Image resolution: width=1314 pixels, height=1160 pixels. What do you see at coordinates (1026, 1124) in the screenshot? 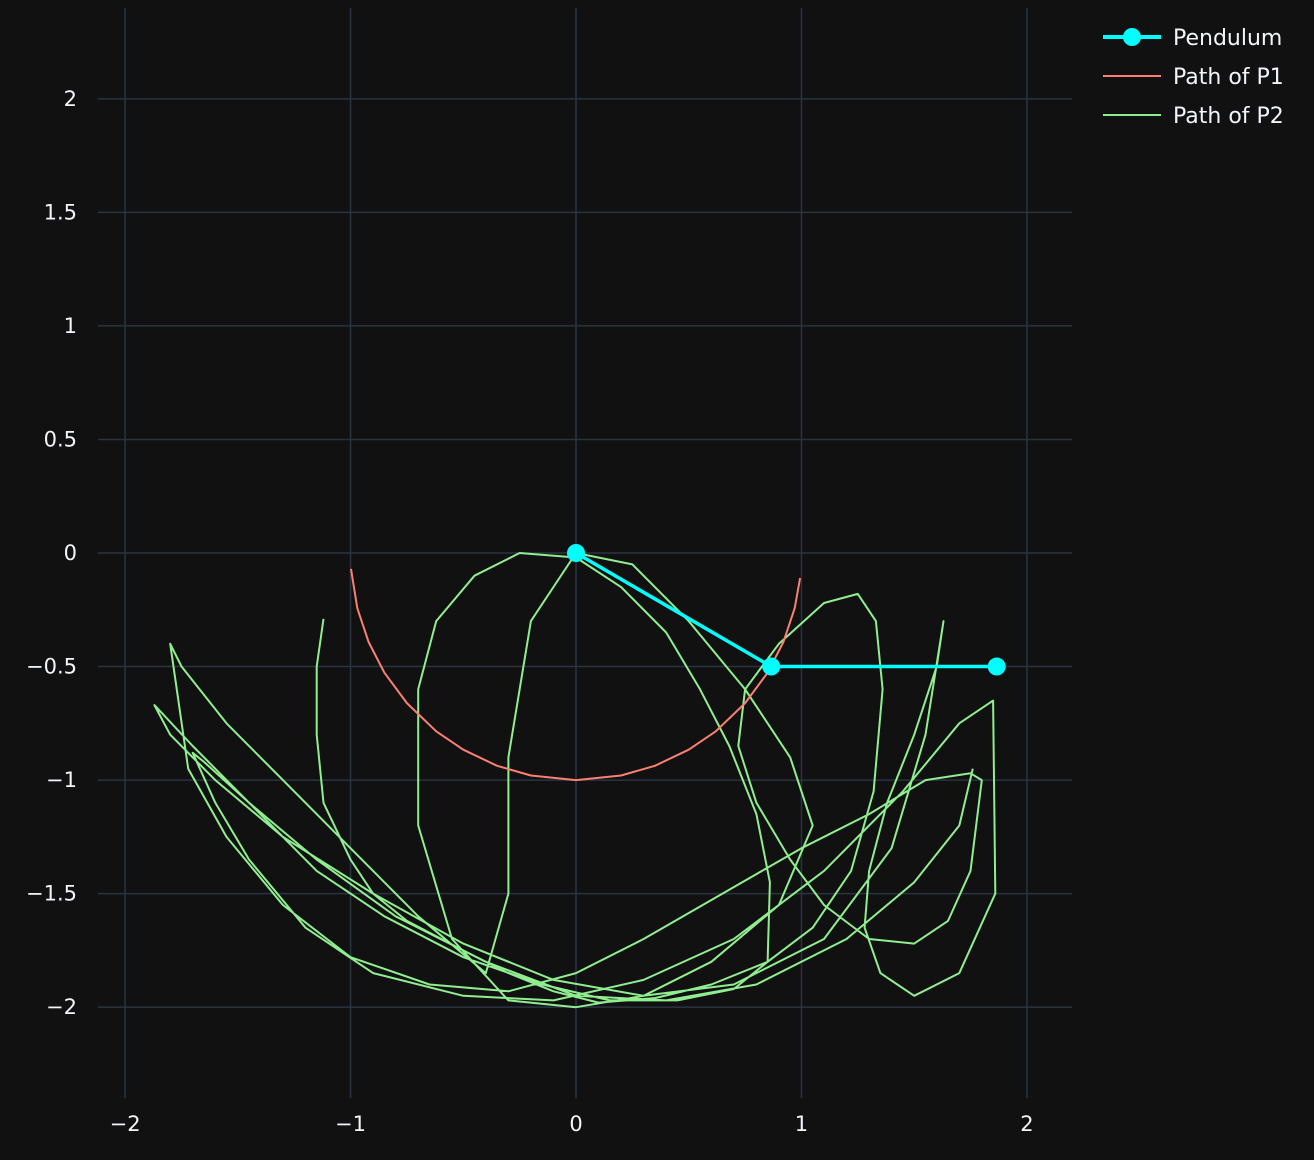
I see `x-tick-label: 2` at bounding box center [1026, 1124].